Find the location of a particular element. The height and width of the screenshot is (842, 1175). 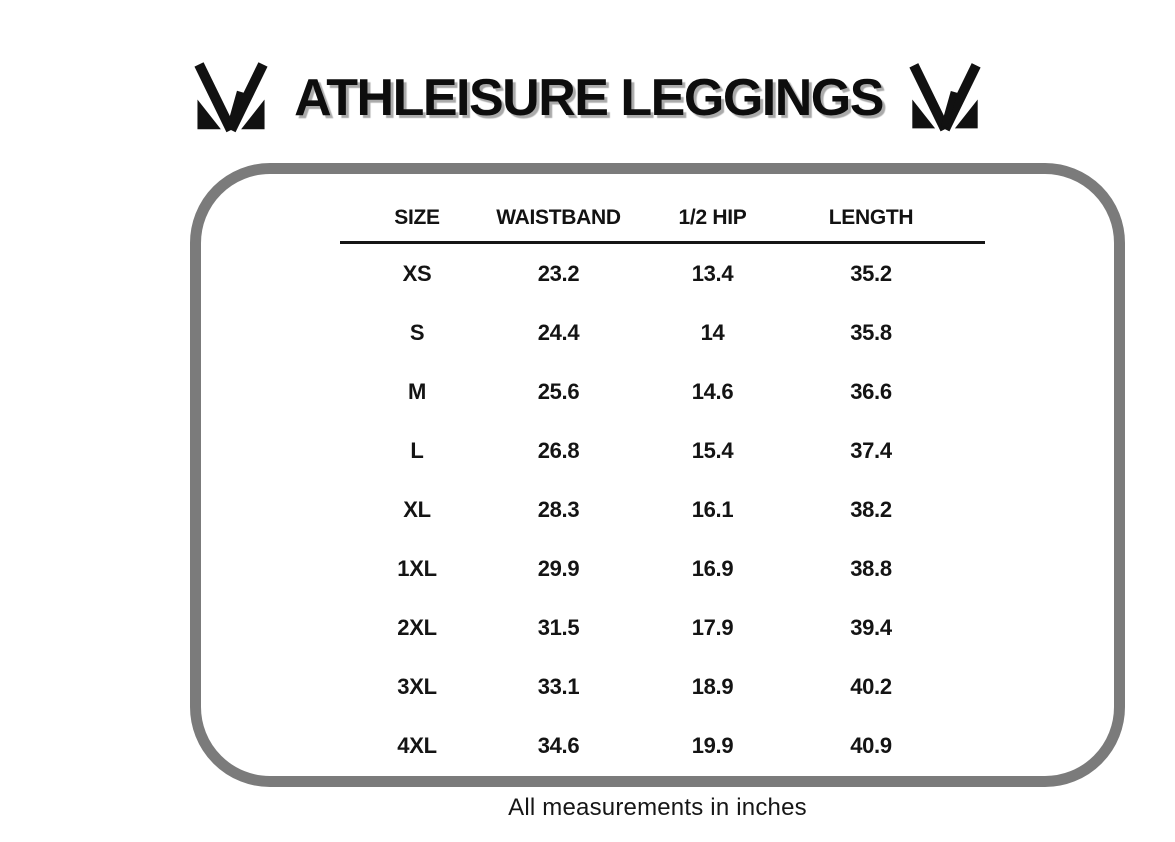

waistband-value: 34.6 is located at coordinates (558, 745).